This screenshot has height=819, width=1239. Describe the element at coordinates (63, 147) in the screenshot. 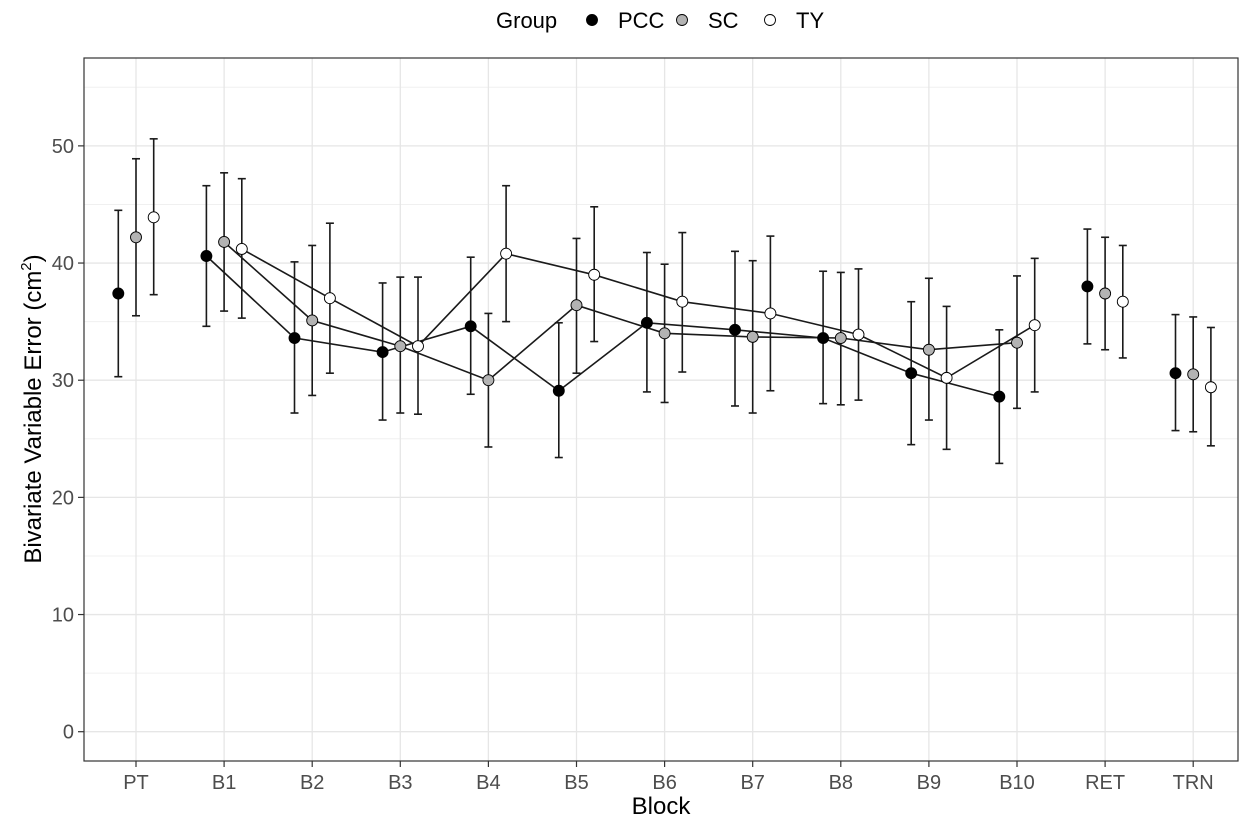

I see `y-tick-label: 50` at that location.